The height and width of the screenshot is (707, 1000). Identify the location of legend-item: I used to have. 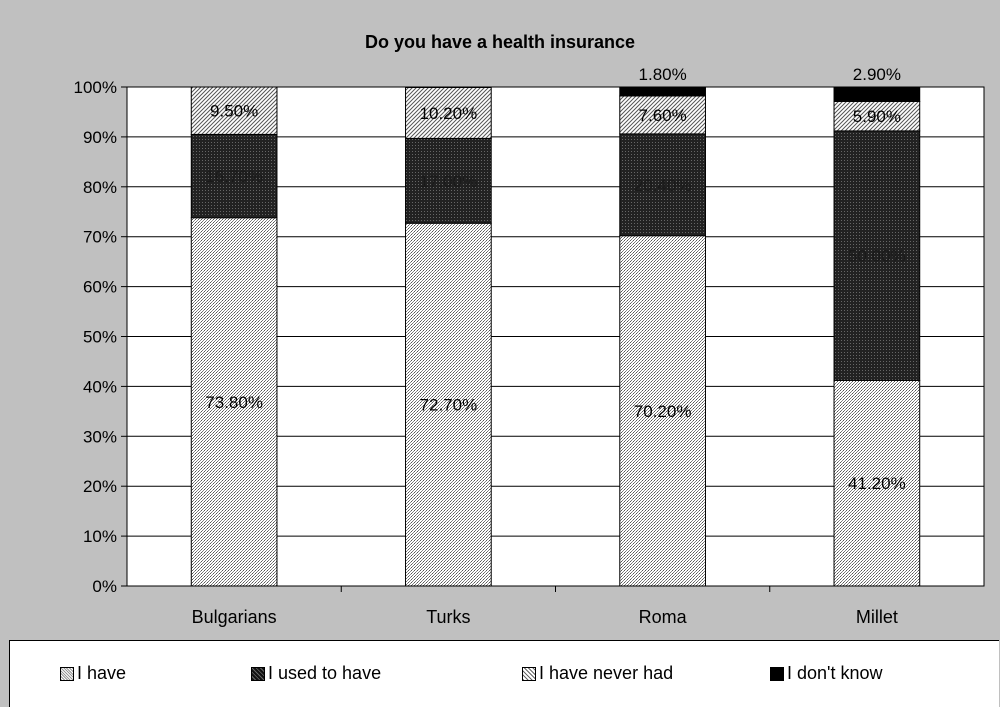
(316, 673).